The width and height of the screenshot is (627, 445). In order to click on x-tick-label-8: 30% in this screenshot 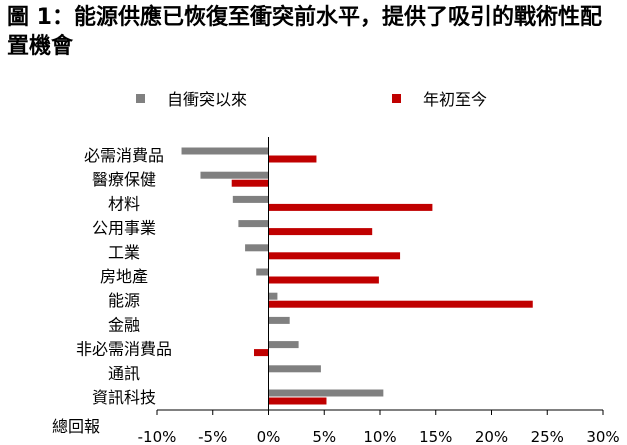, I will do `click(602, 436)`.